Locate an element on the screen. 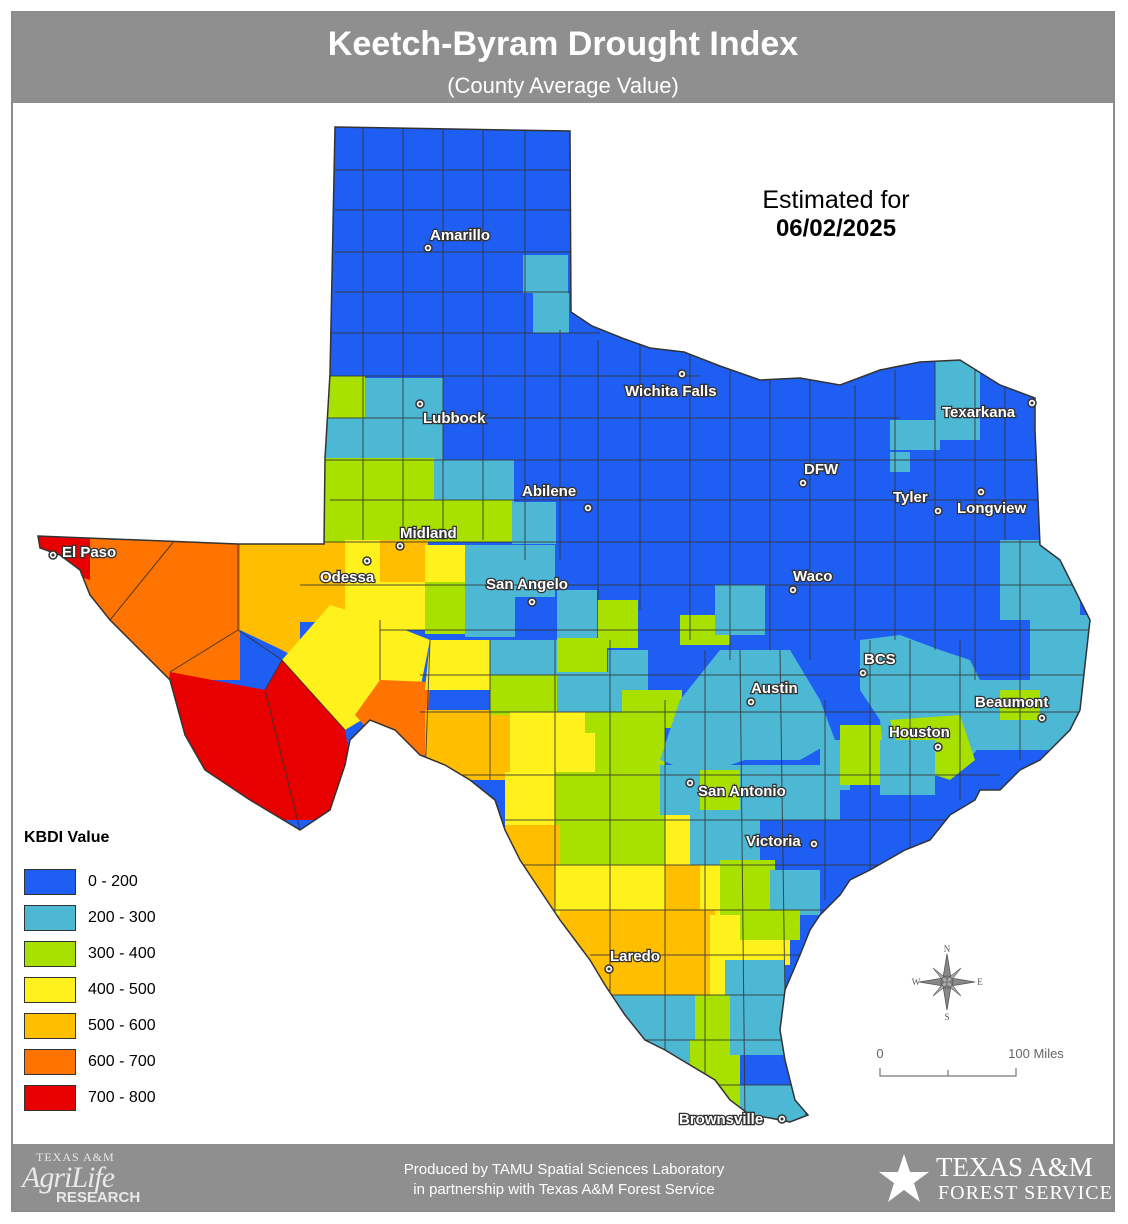  city-label-houston: Houston is located at coordinates (919, 732).